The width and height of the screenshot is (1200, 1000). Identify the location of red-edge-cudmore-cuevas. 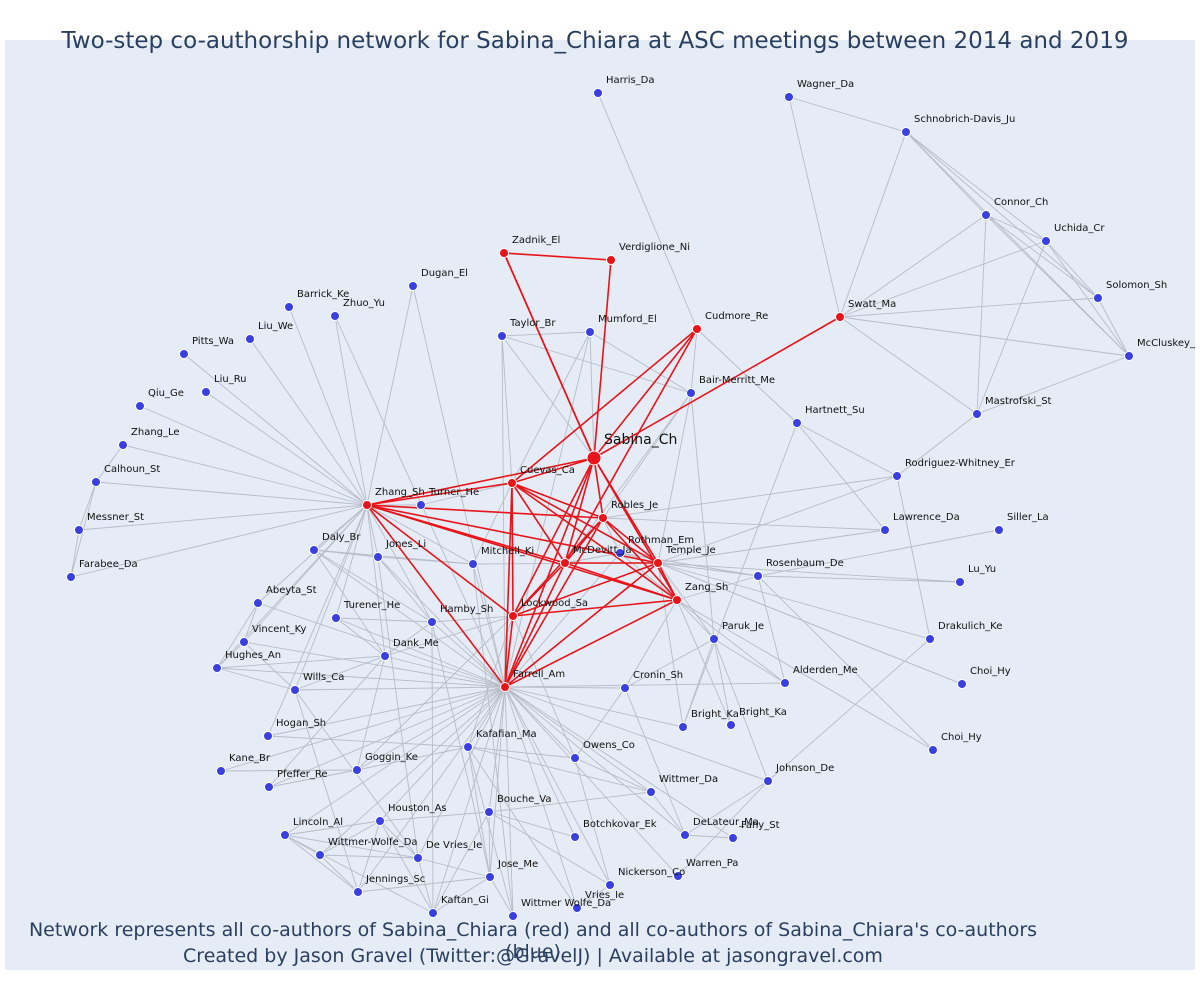
(604, 406).